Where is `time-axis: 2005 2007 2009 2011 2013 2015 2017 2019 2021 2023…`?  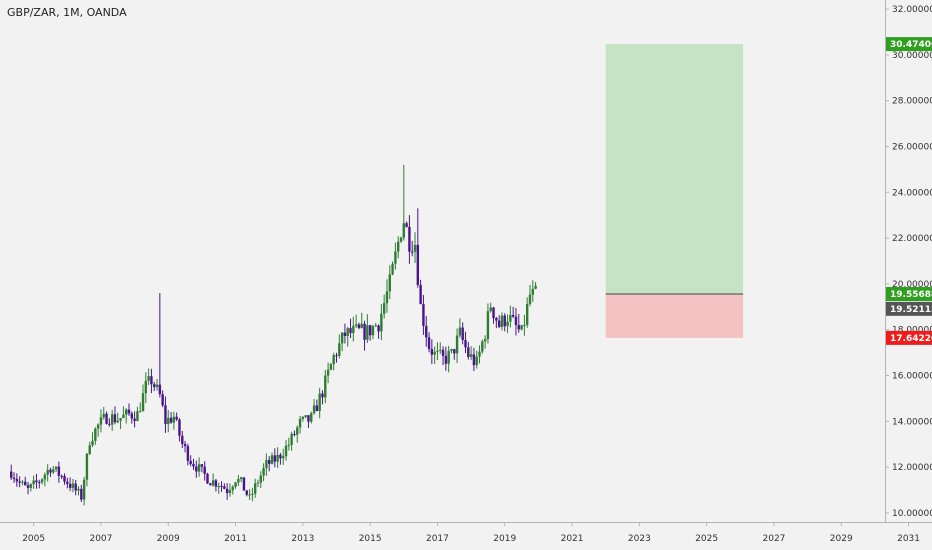 time-axis: 2005 2007 2009 2011 2013 2015 2017 2019 2021 2023… is located at coordinates (471, 533).